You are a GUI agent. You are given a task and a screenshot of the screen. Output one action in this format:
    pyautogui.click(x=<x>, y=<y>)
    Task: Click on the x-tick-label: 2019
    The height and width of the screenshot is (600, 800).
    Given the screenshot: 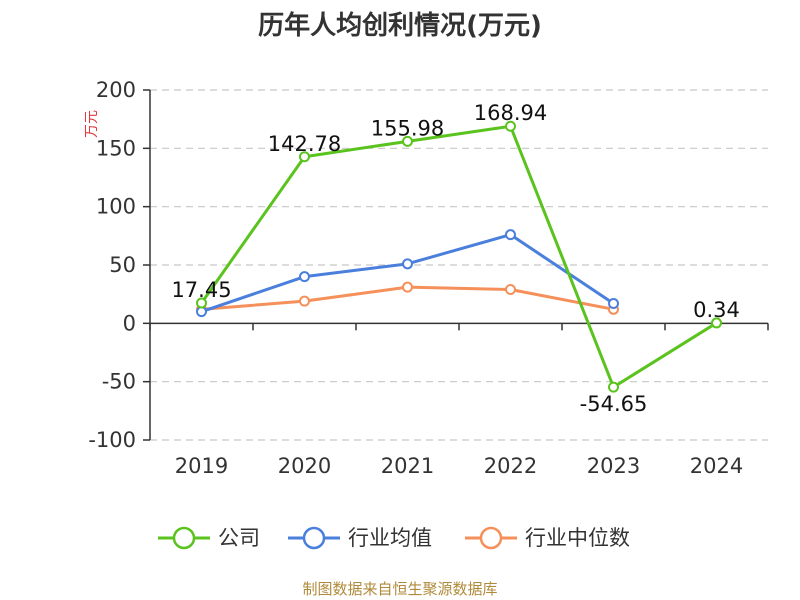 What is the action you would take?
    pyautogui.click(x=201, y=466)
    